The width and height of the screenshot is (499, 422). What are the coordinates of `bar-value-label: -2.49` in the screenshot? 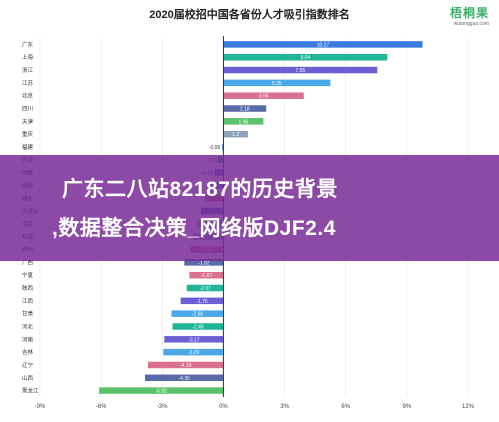 It's located at (198, 327).